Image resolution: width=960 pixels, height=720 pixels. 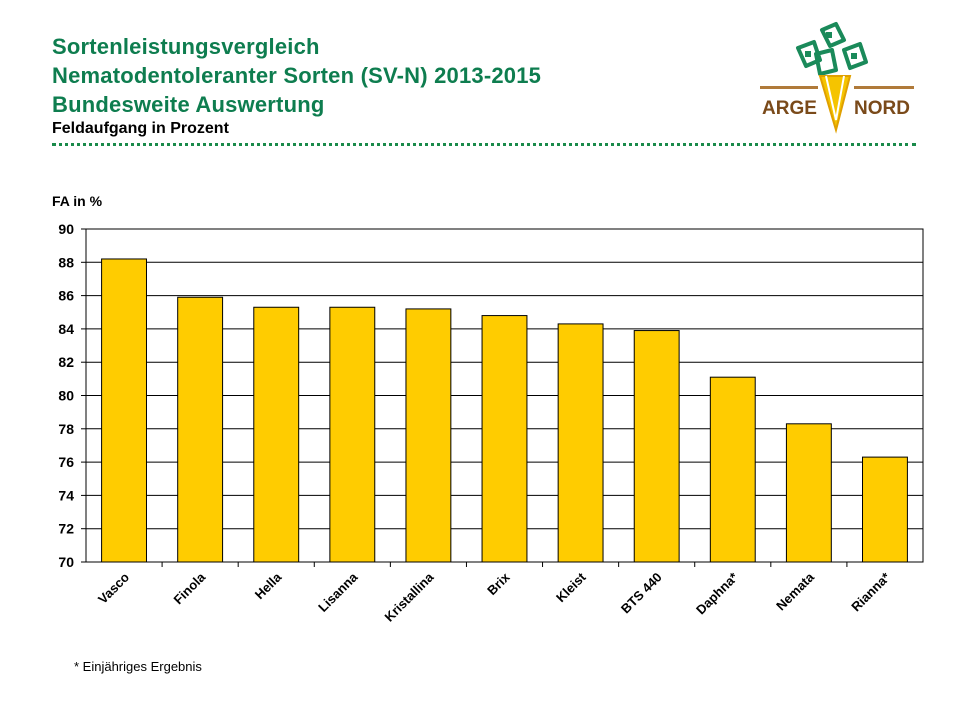 What do you see at coordinates (66, 329) in the screenshot?
I see `y-tick-label: 84` at bounding box center [66, 329].